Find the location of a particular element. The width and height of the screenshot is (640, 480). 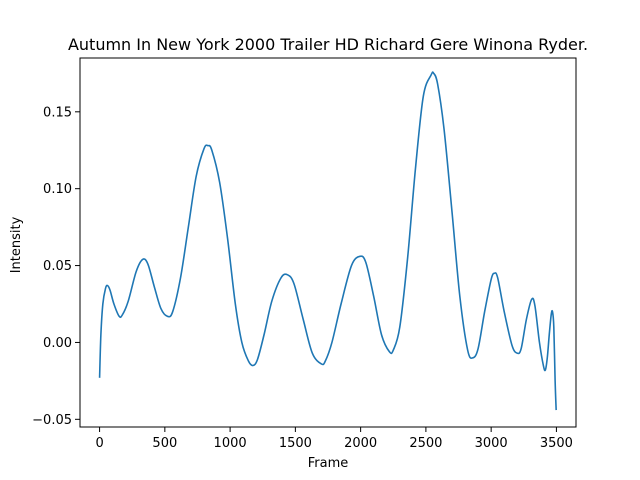

x-tick-label: 1000 is located at coordinates (230, 443).